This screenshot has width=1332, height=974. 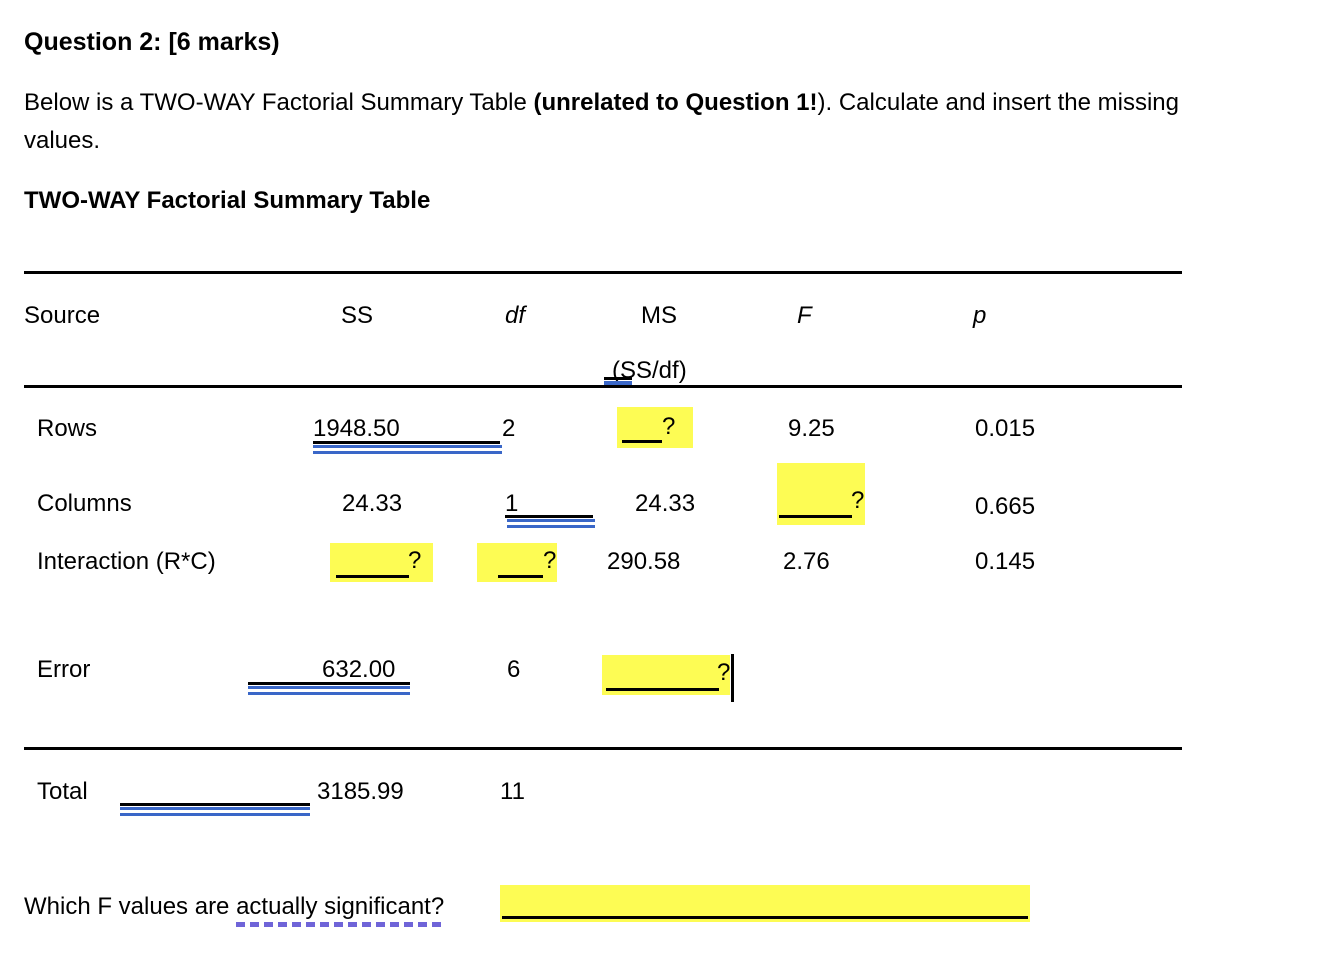 I want to click on row-error-ss: 632.00, so click(x=359, y=669).